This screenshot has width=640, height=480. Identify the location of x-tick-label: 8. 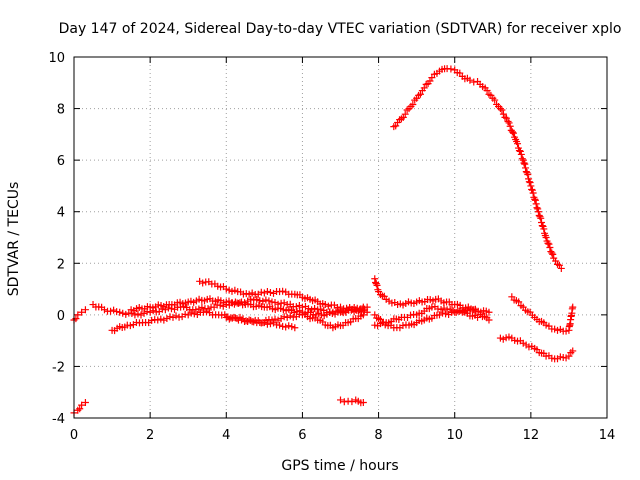
(378, 435).